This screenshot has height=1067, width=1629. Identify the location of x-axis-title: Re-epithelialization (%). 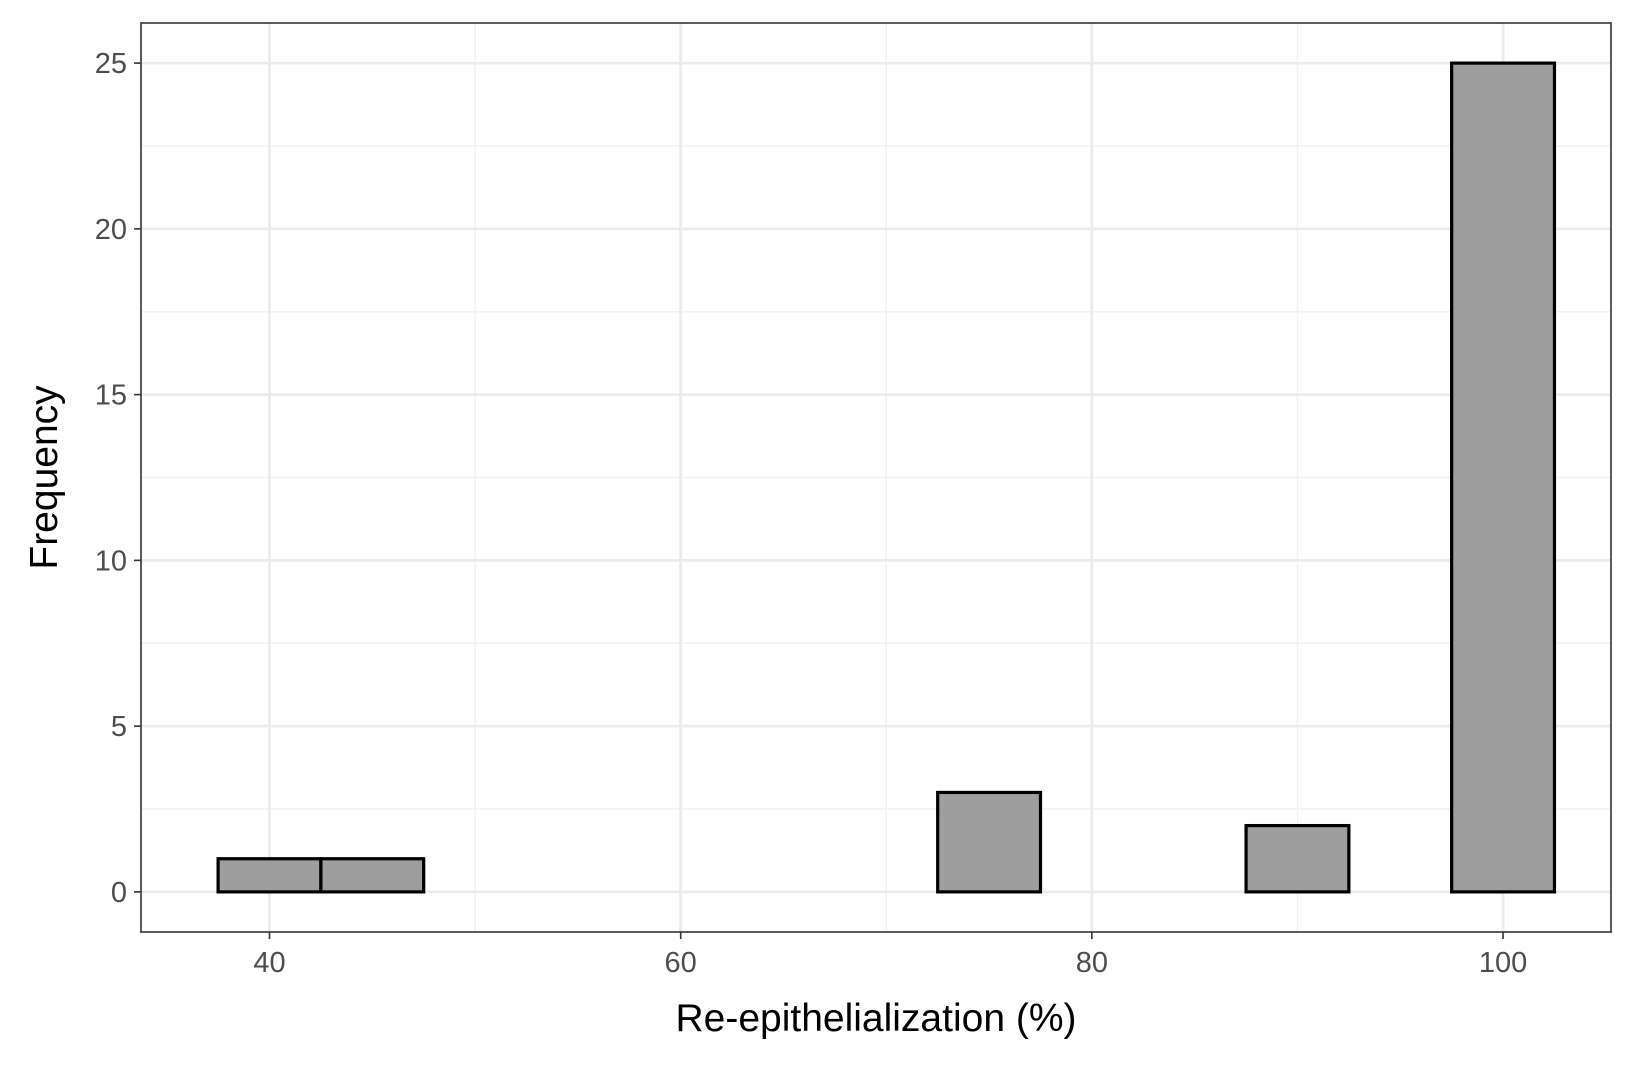
(875, 1018).